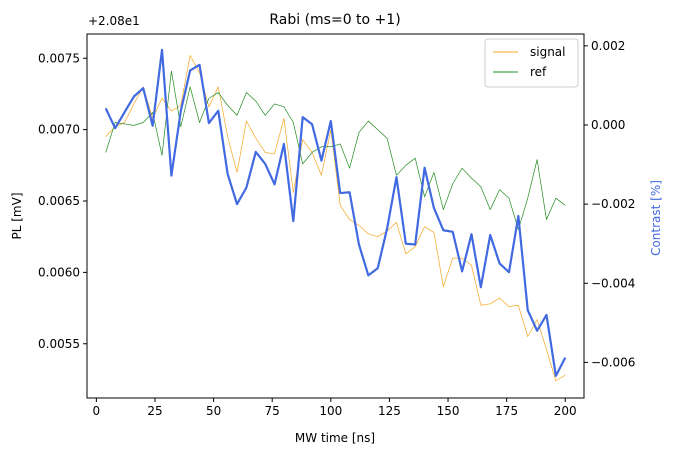 This screenshot has height=455, width=673. I want to click on y-right-tick-label: −0.002, so click(613, 204).